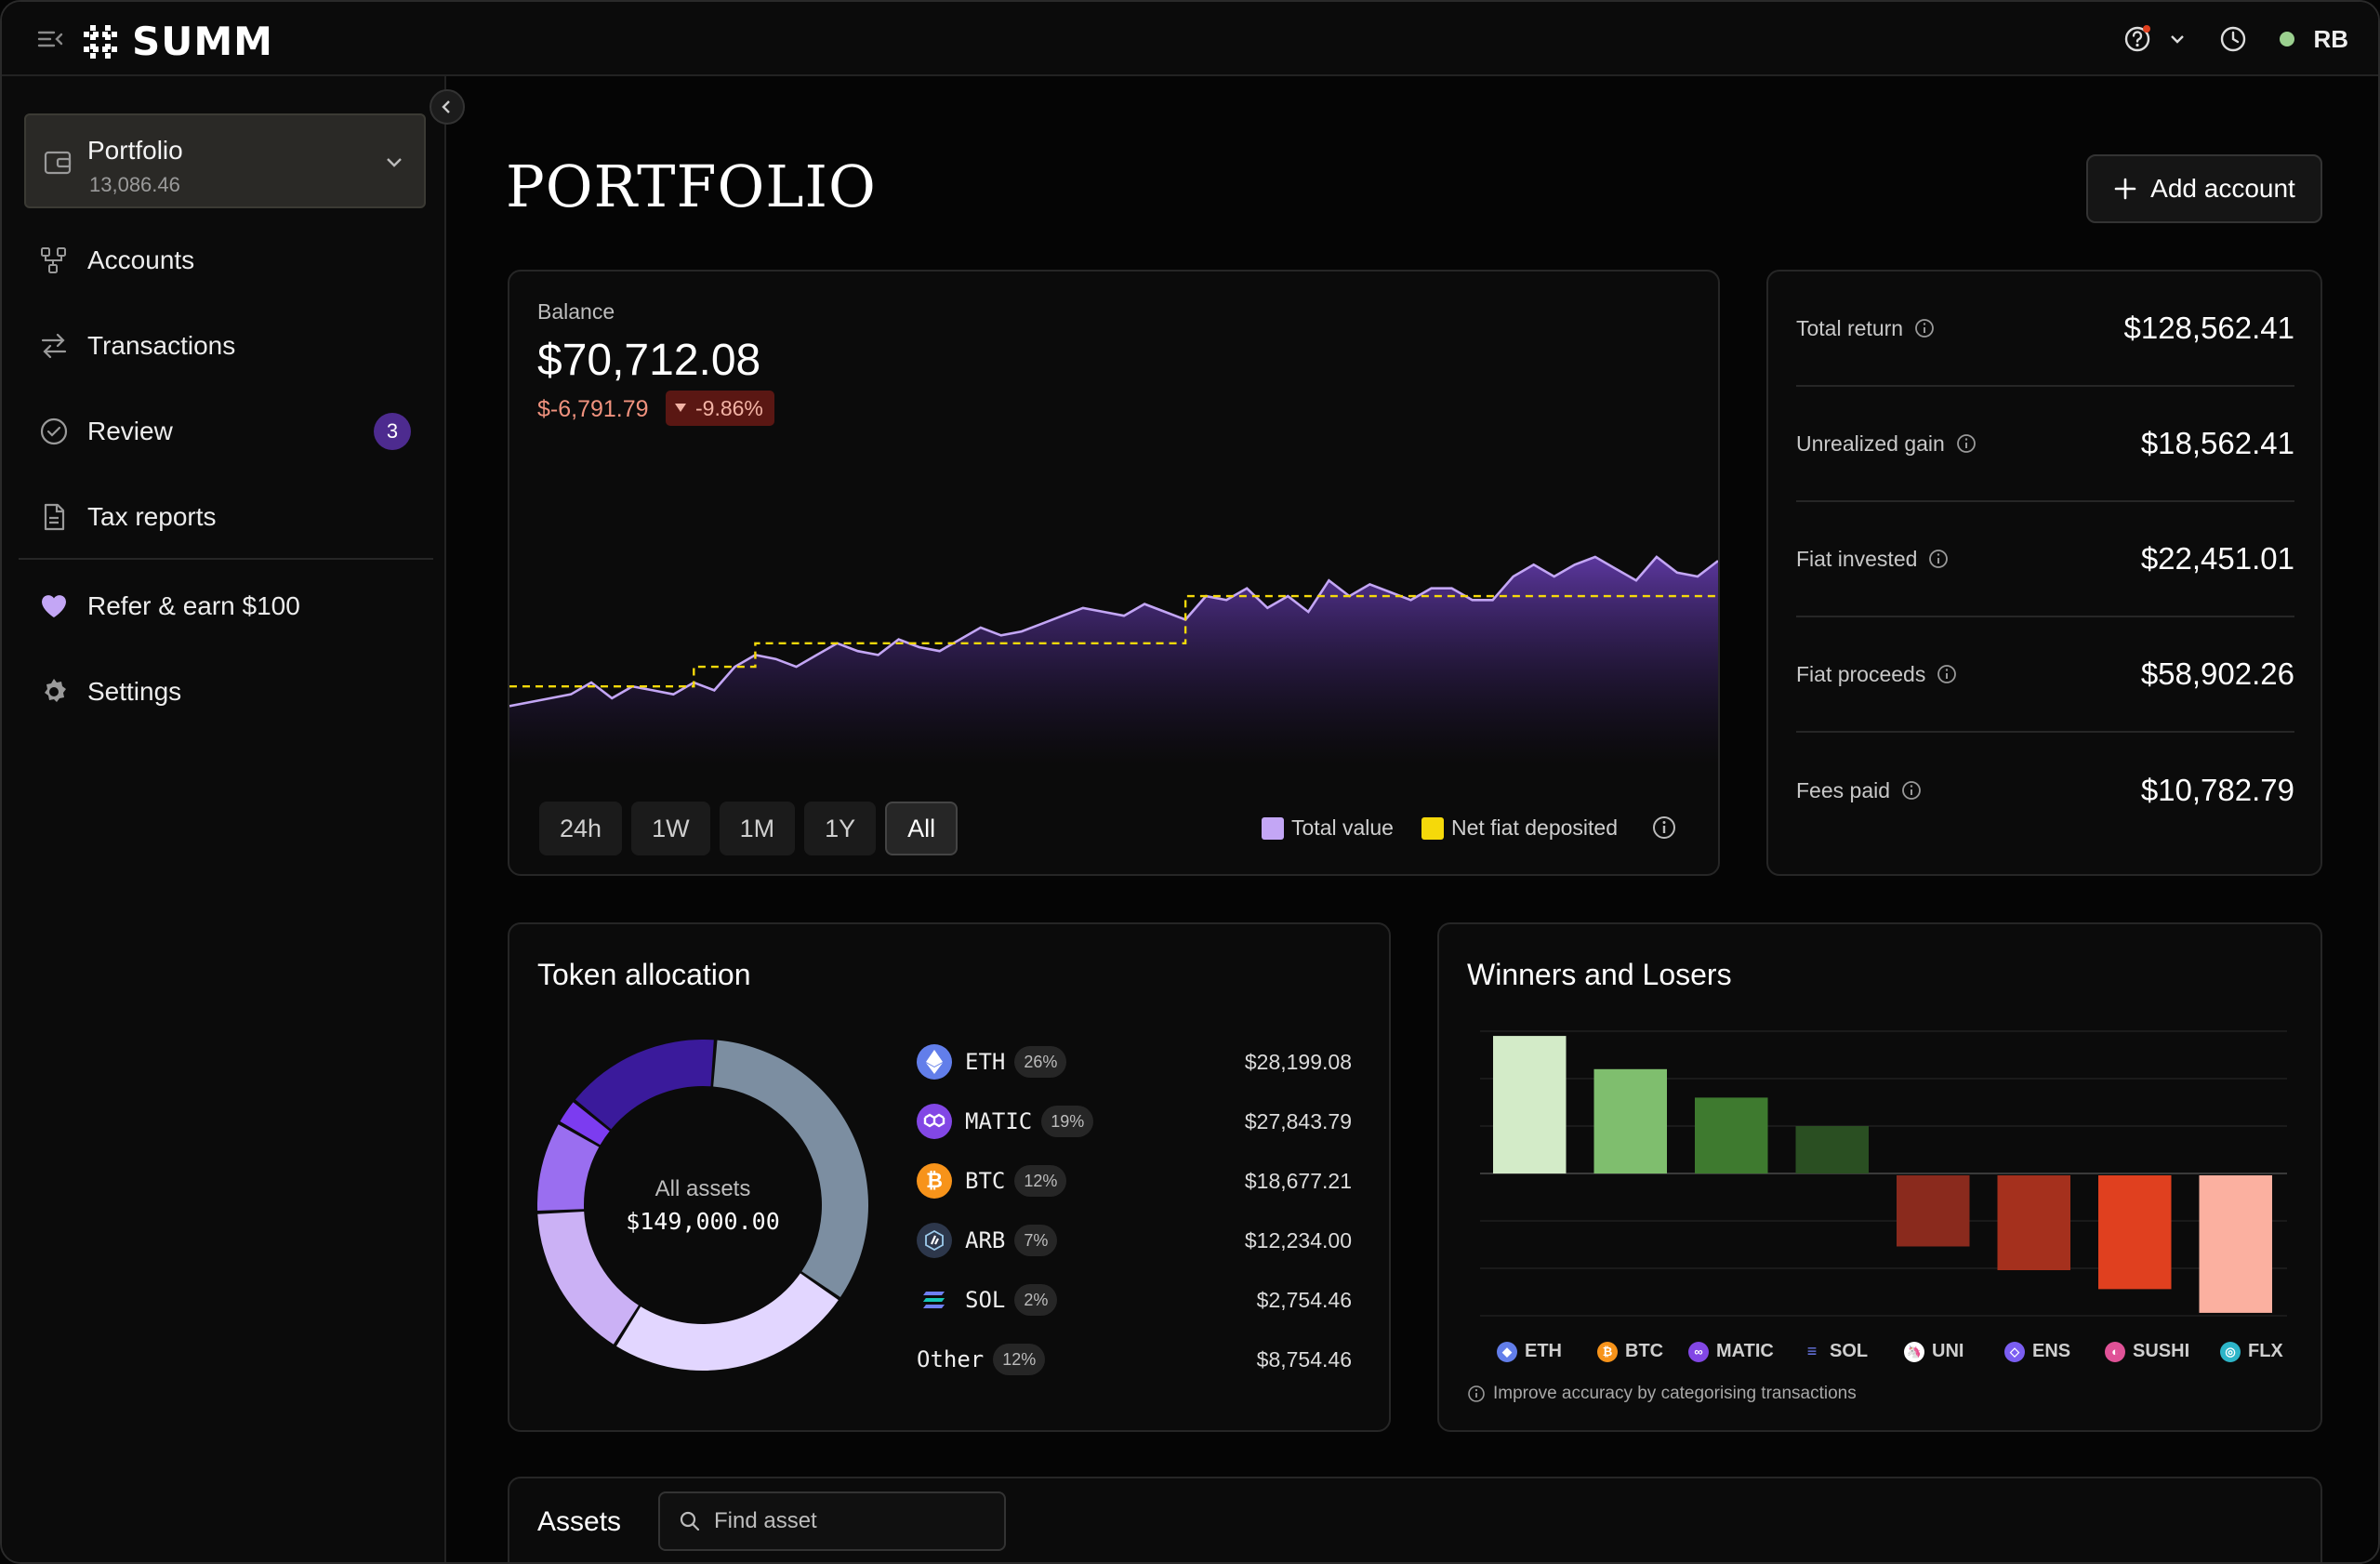  Describe the element at coordinates (729, 408) in the screenshot. I see `balance-change-pct: -9.86%` at that location.